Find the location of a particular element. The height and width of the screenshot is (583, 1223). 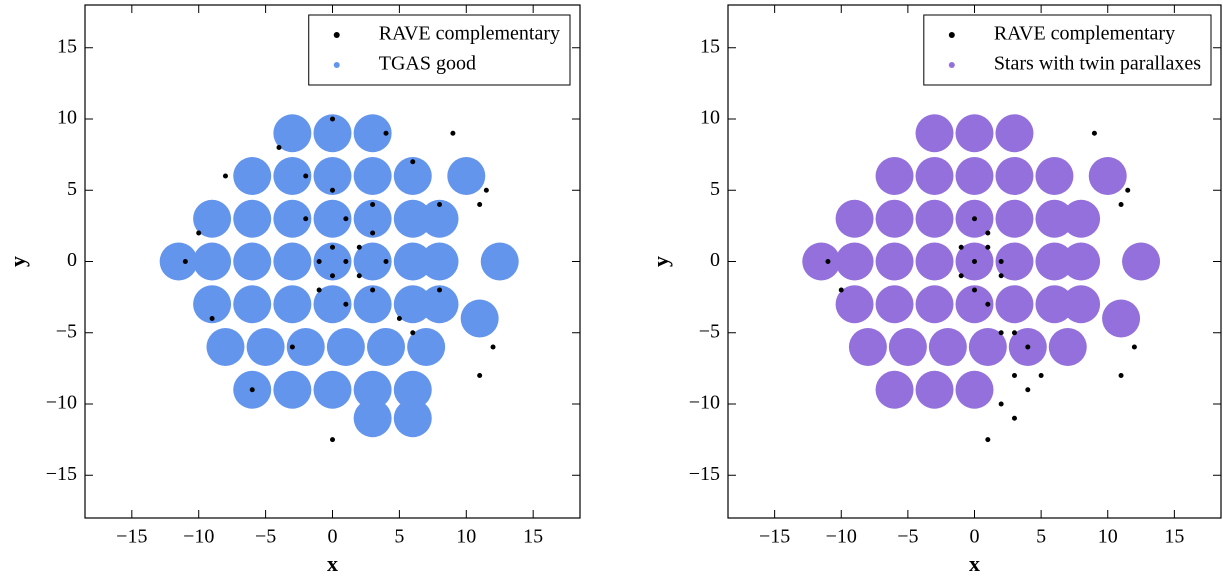

x-tick-label: −10 is located at coordinates (198, 537).